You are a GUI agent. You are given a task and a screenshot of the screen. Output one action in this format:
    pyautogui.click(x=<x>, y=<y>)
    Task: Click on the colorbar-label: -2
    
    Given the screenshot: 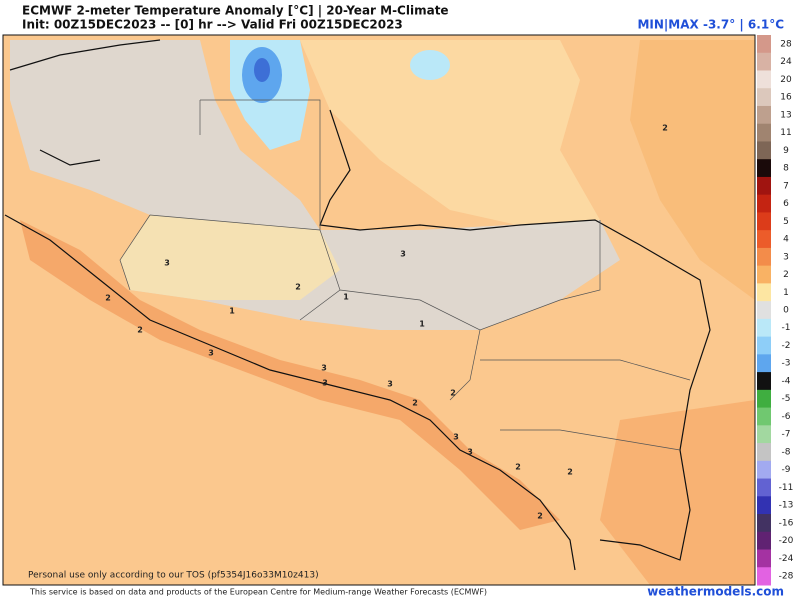 What is the action you would take?
    pyautogui.click(x=786, y=346)
    